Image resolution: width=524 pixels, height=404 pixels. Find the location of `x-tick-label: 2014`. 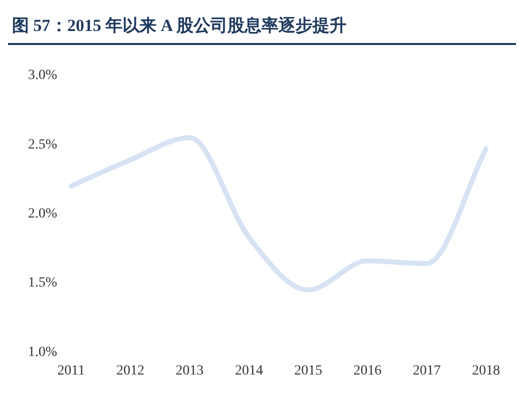

x-tick-label: 2014 is located at coordinates (248, 370).